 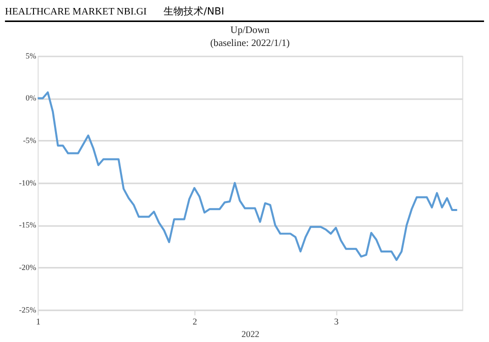 I want to click on y-tick-label: -15%, so click(x=28, y=225).